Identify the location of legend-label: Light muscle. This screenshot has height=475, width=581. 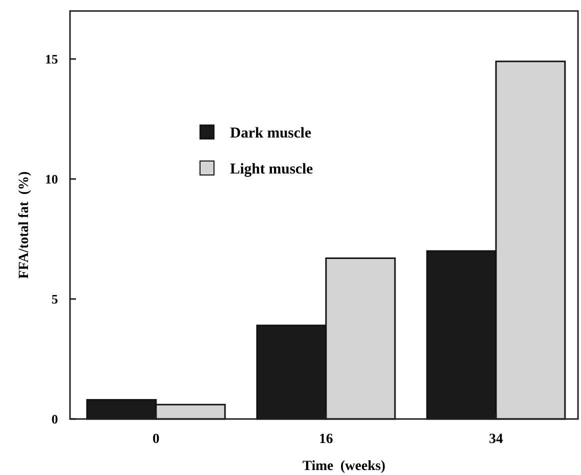
(272, 169).